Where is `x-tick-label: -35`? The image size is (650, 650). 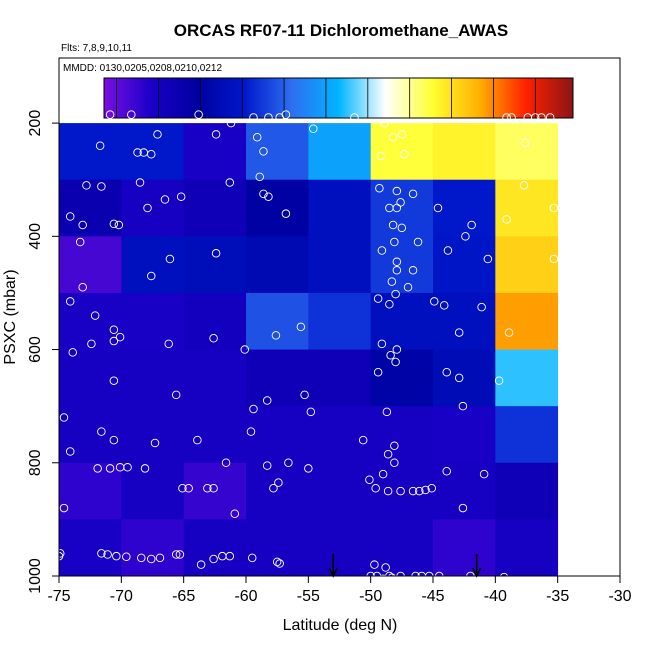
x-tick-label: -35 is located at coordinates (557, 596).